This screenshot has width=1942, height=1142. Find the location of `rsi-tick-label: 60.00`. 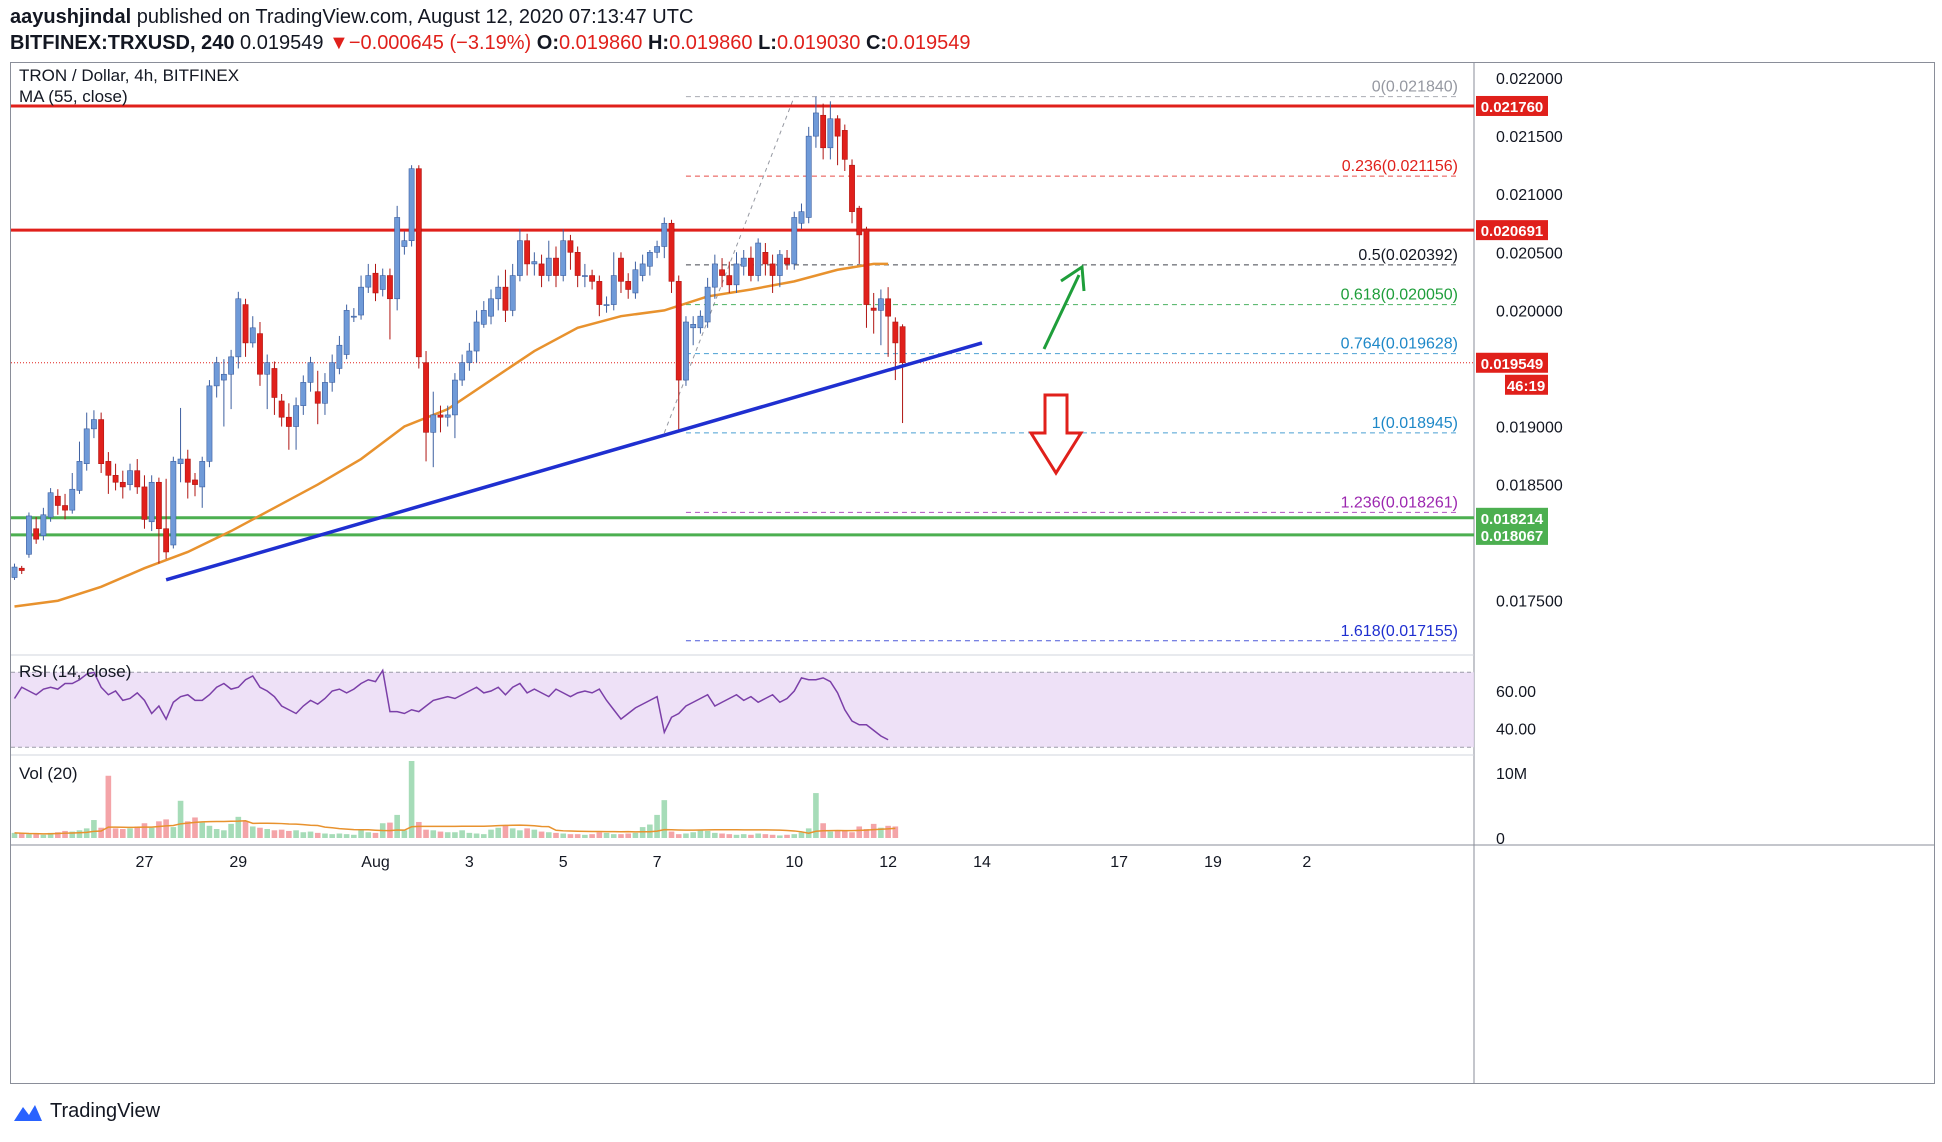

rsi-tick-label: 60.00 is located at coordinates (1516, 692).